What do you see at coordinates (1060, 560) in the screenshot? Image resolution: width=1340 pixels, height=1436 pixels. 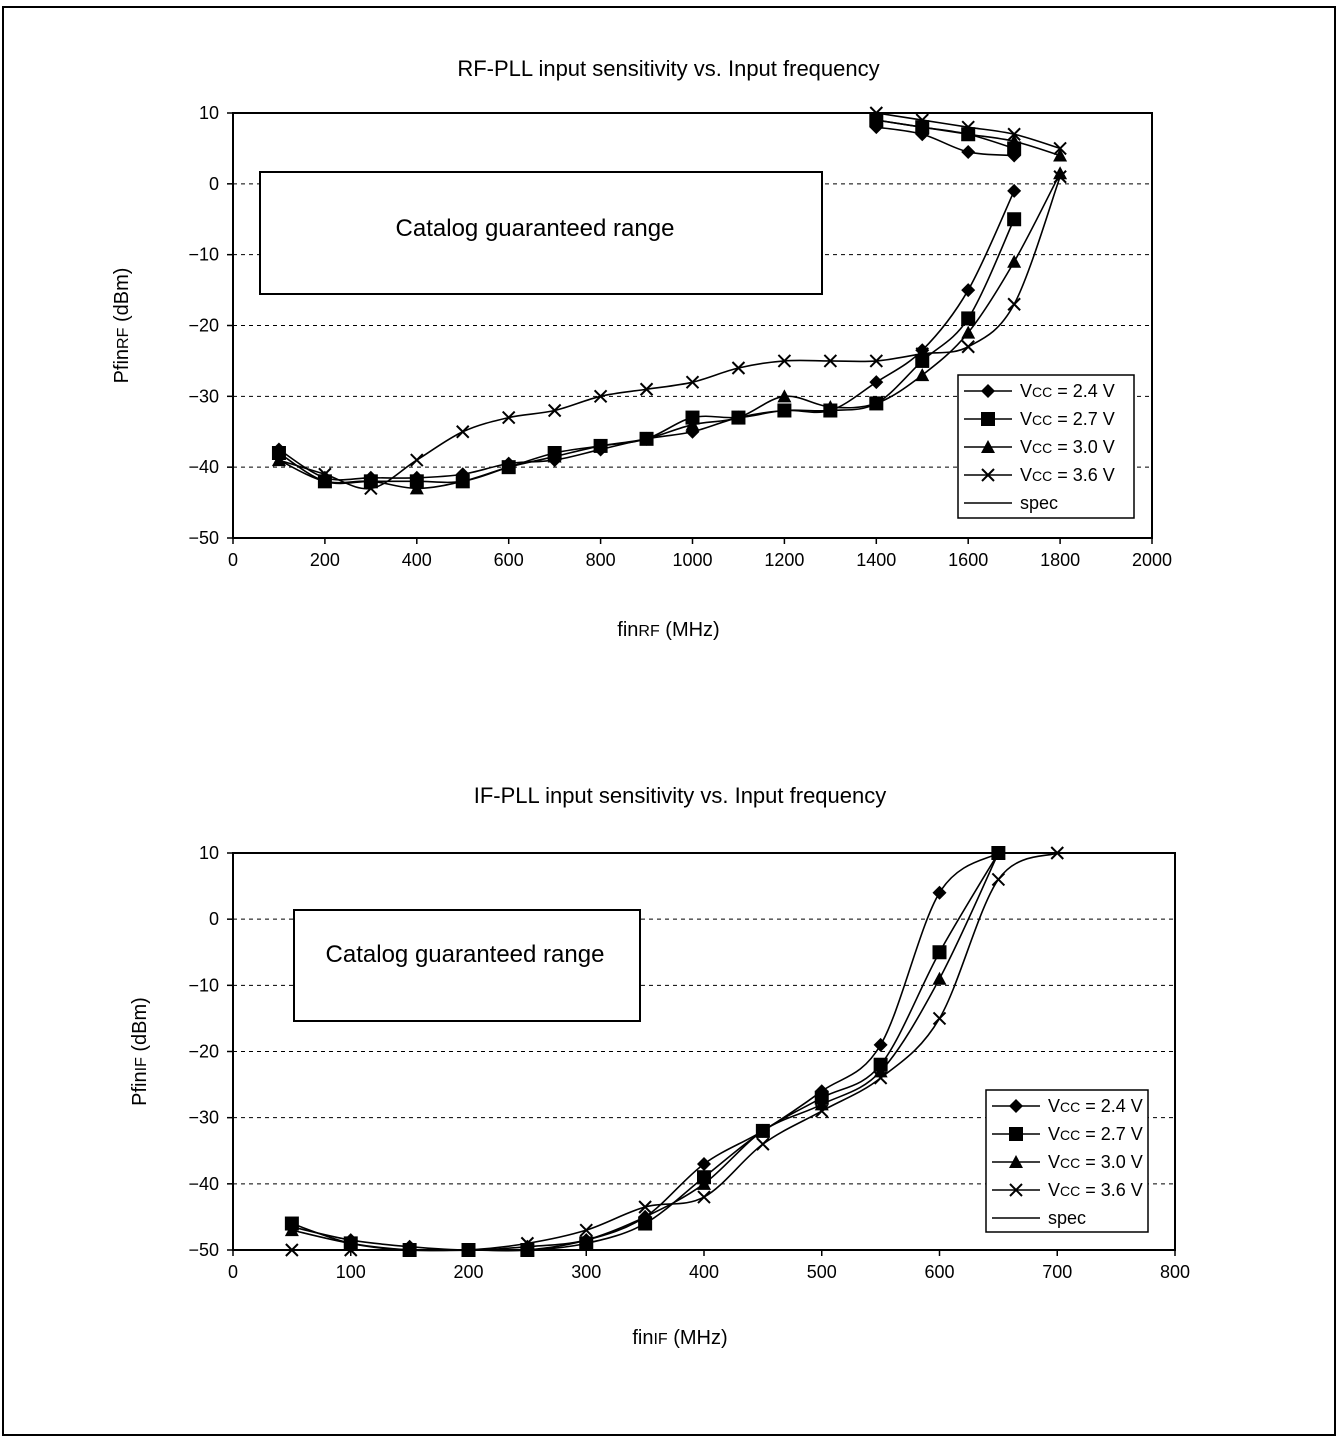 I see `x-tick-label: 1800` at bounding box center [1060, 560].